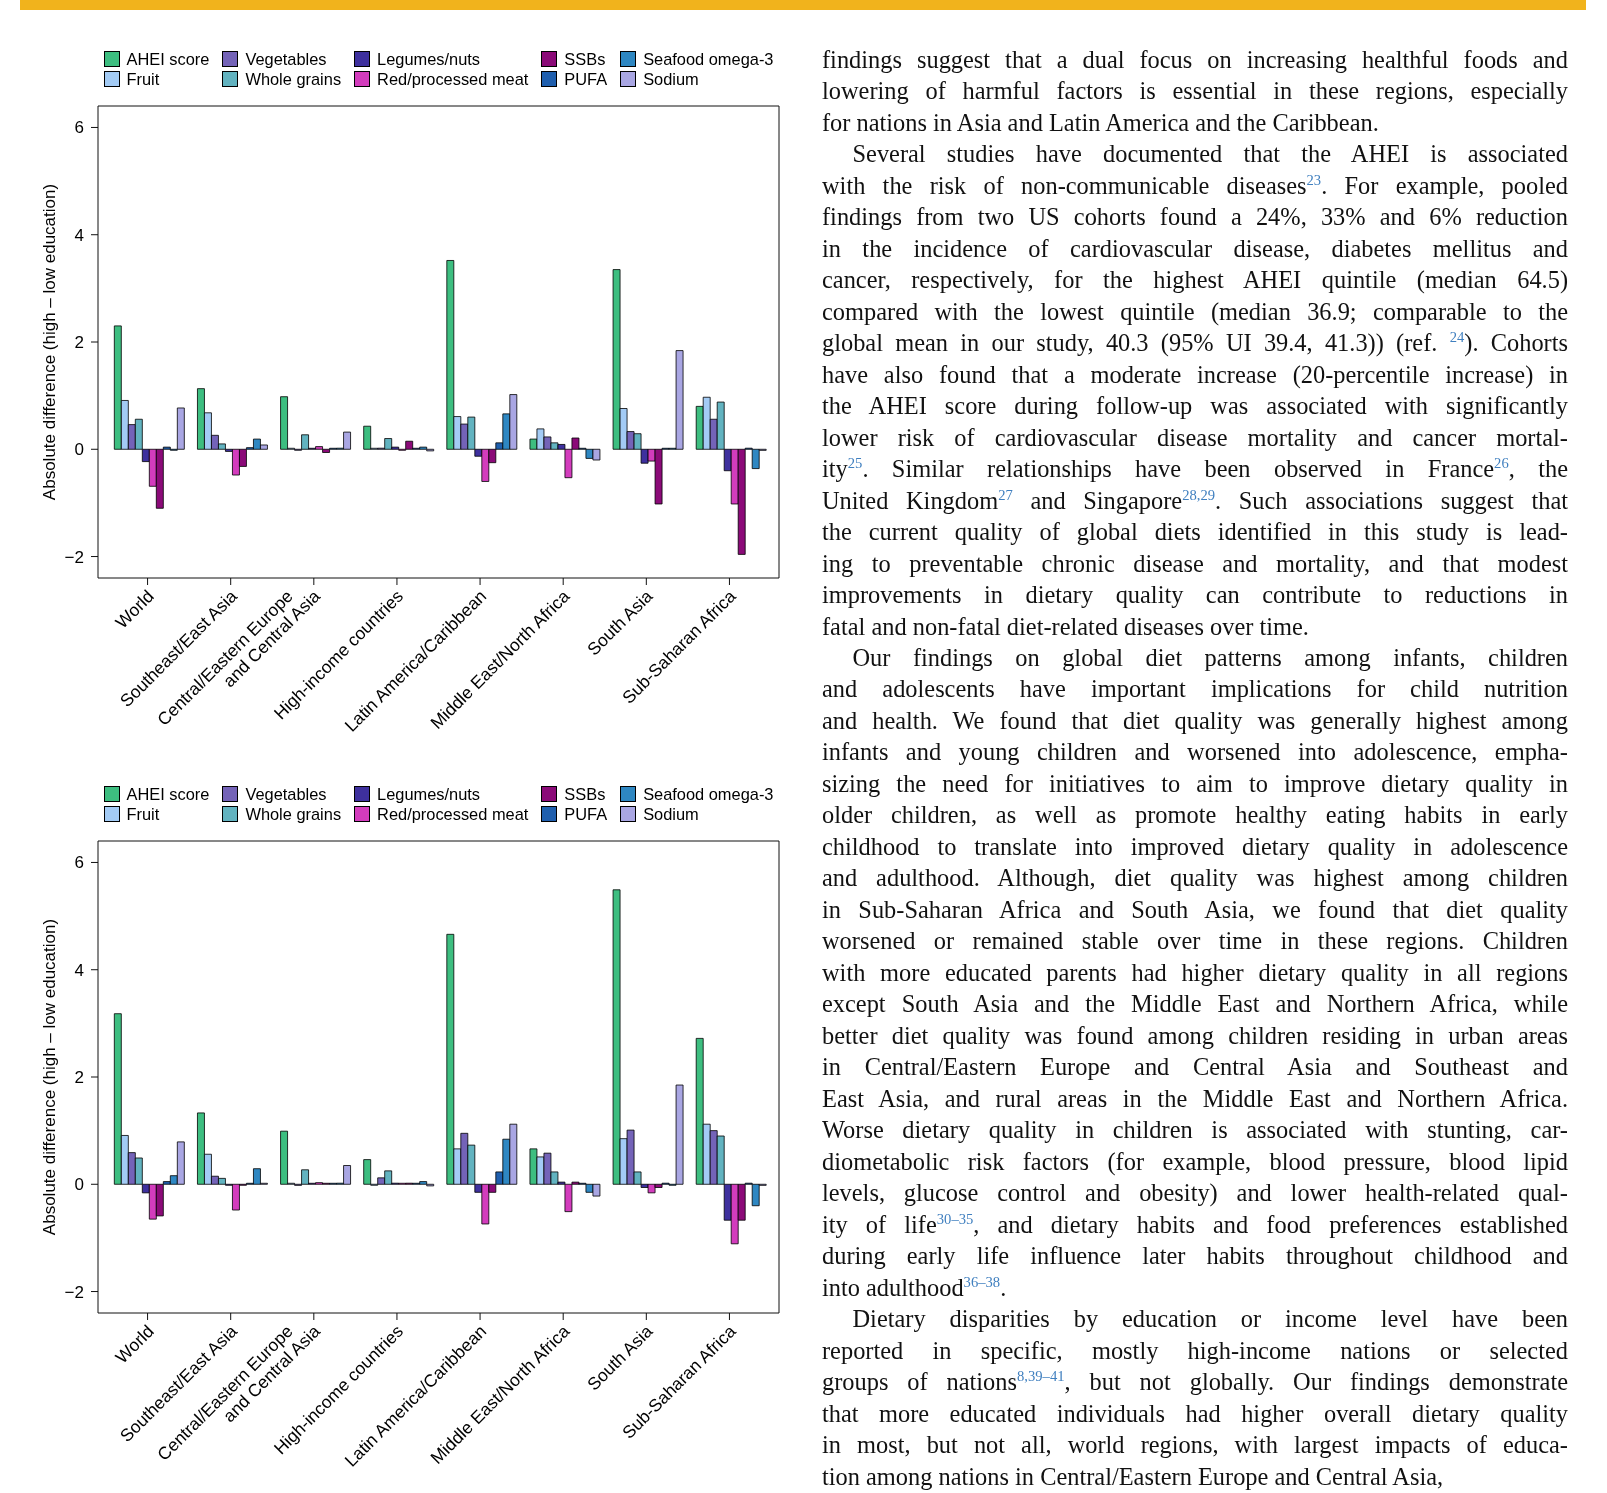 The width and height of the screenshot is (1607, 1493). What do you see at coordinates (1195, 1398) in the screenshot?
I see `text: Dietary disparities by education or income level have been reported in specific, mostly high-income nations or selected groups of nations$^{8,39–41}$, but not globally. Our findings demonstrate that more educated individuals had higher overall dietary quality in most, but not all, world regions, with largest impacts of educa- tion among nations in Central/Eastern Europe and Central Asia,` at bounding box center [1195, 1398].